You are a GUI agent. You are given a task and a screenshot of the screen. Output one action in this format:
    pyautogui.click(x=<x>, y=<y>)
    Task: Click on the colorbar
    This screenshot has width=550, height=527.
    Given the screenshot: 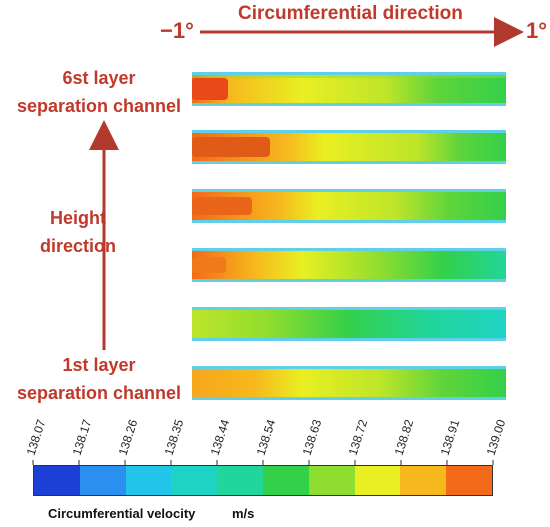 What is the action you would take?
    pyautogui.click(x=263, y=480)
    